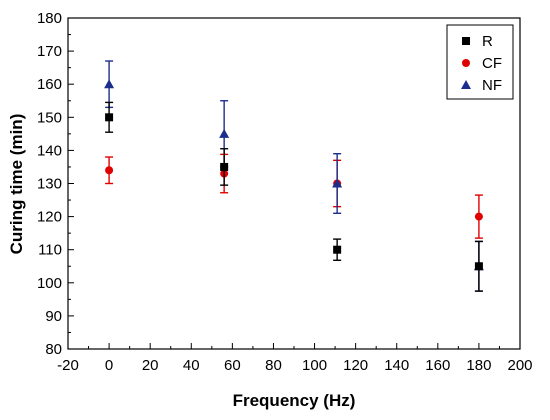  What do you see at coordinates (314, 365) in the screenshot?
I see `x-tick-label: 100` at bounding box center [314, 365].